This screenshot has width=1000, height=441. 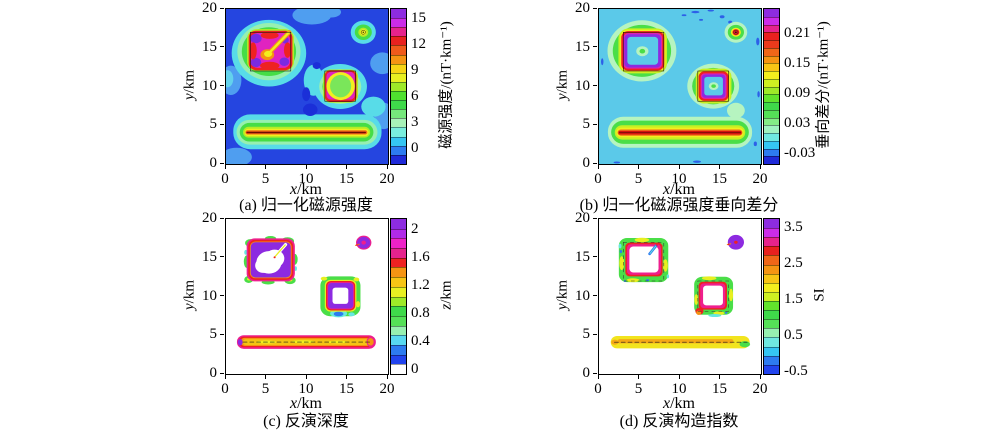 I want to click on corner-high, so click(x=256, y=62).